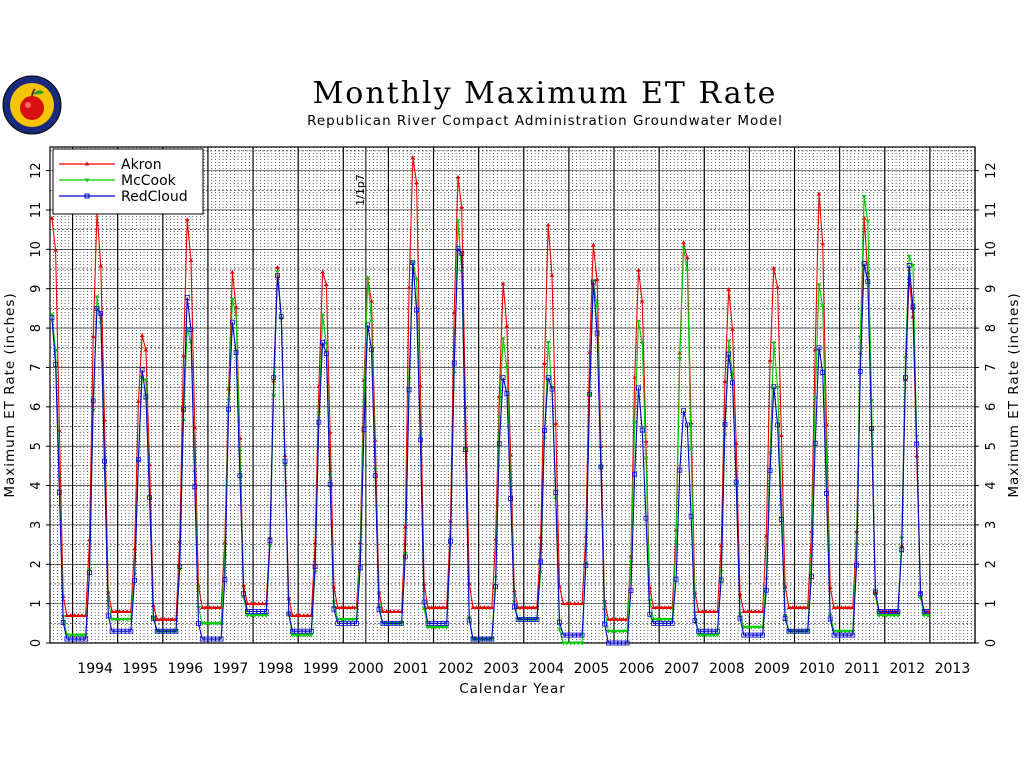 The width and height of the screenshot is (1024, 768). What do you see at coordinates (682, 669) in the screenshot?
I see `x-tick-label: 2007` at bounding box center [682, 669].